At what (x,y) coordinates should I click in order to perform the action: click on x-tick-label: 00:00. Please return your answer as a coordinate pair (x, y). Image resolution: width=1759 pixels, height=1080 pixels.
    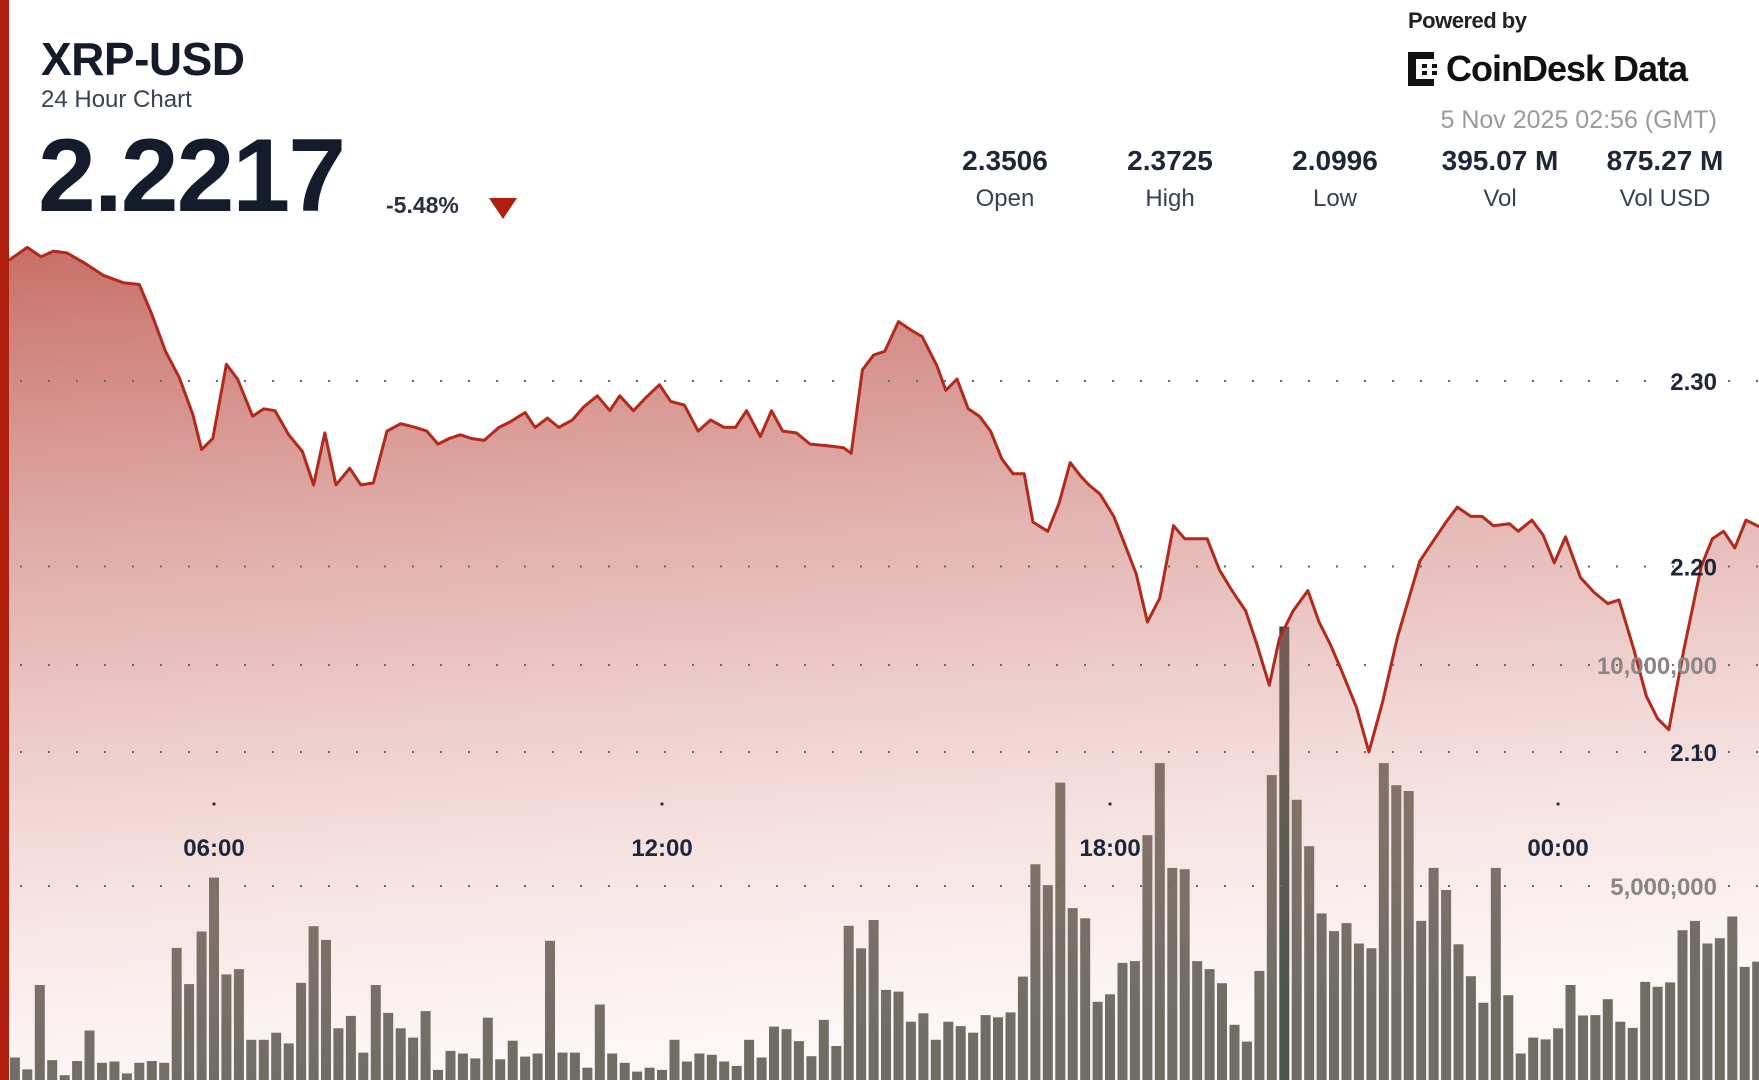
    Looking at the image, I should click on (1557, 848).